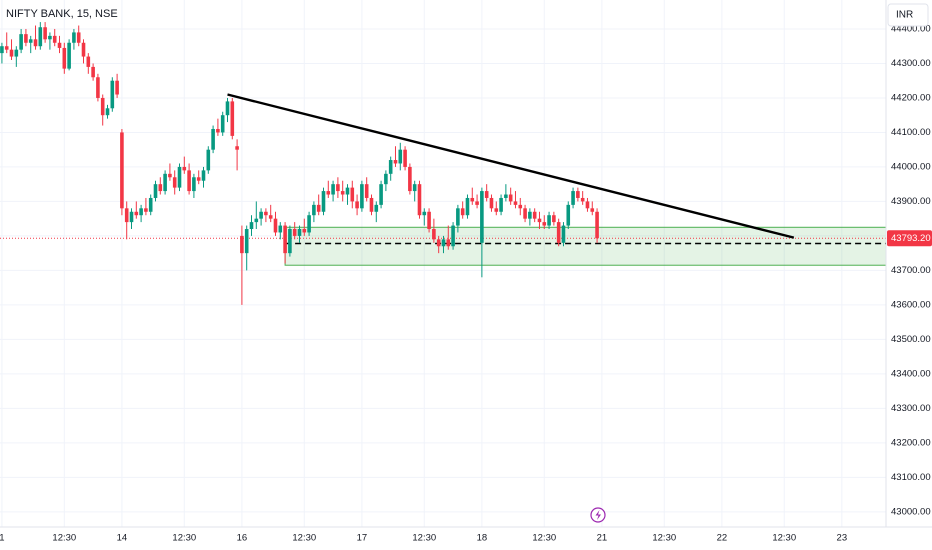  I want to click on x-tick-label: 1, so click(2, 538).